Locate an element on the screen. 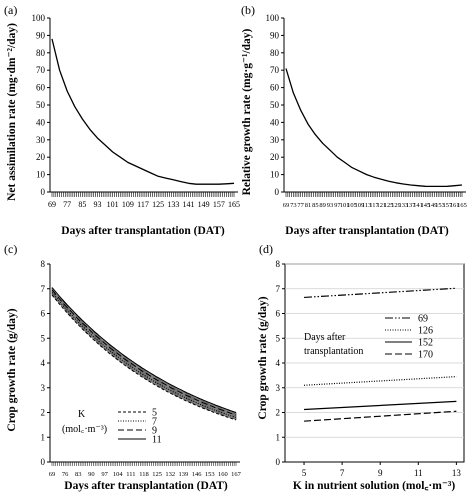 This screenshot has height=496, width=474. panel-b-y-tick-label: 0 is located at coordinates (277, 192).